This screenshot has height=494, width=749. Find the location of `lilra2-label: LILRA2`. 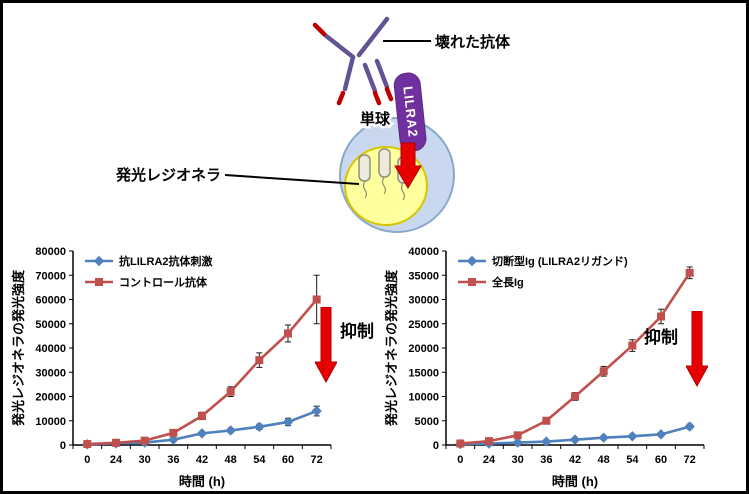

lilra2-label: LILRA2 is located at coordinates (410, 112).